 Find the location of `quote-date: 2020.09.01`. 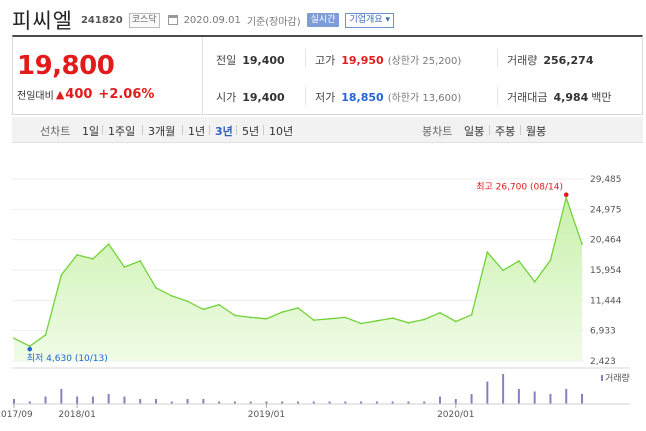

quote-date: 2020.09.01 is located at coordinates (212, 20).